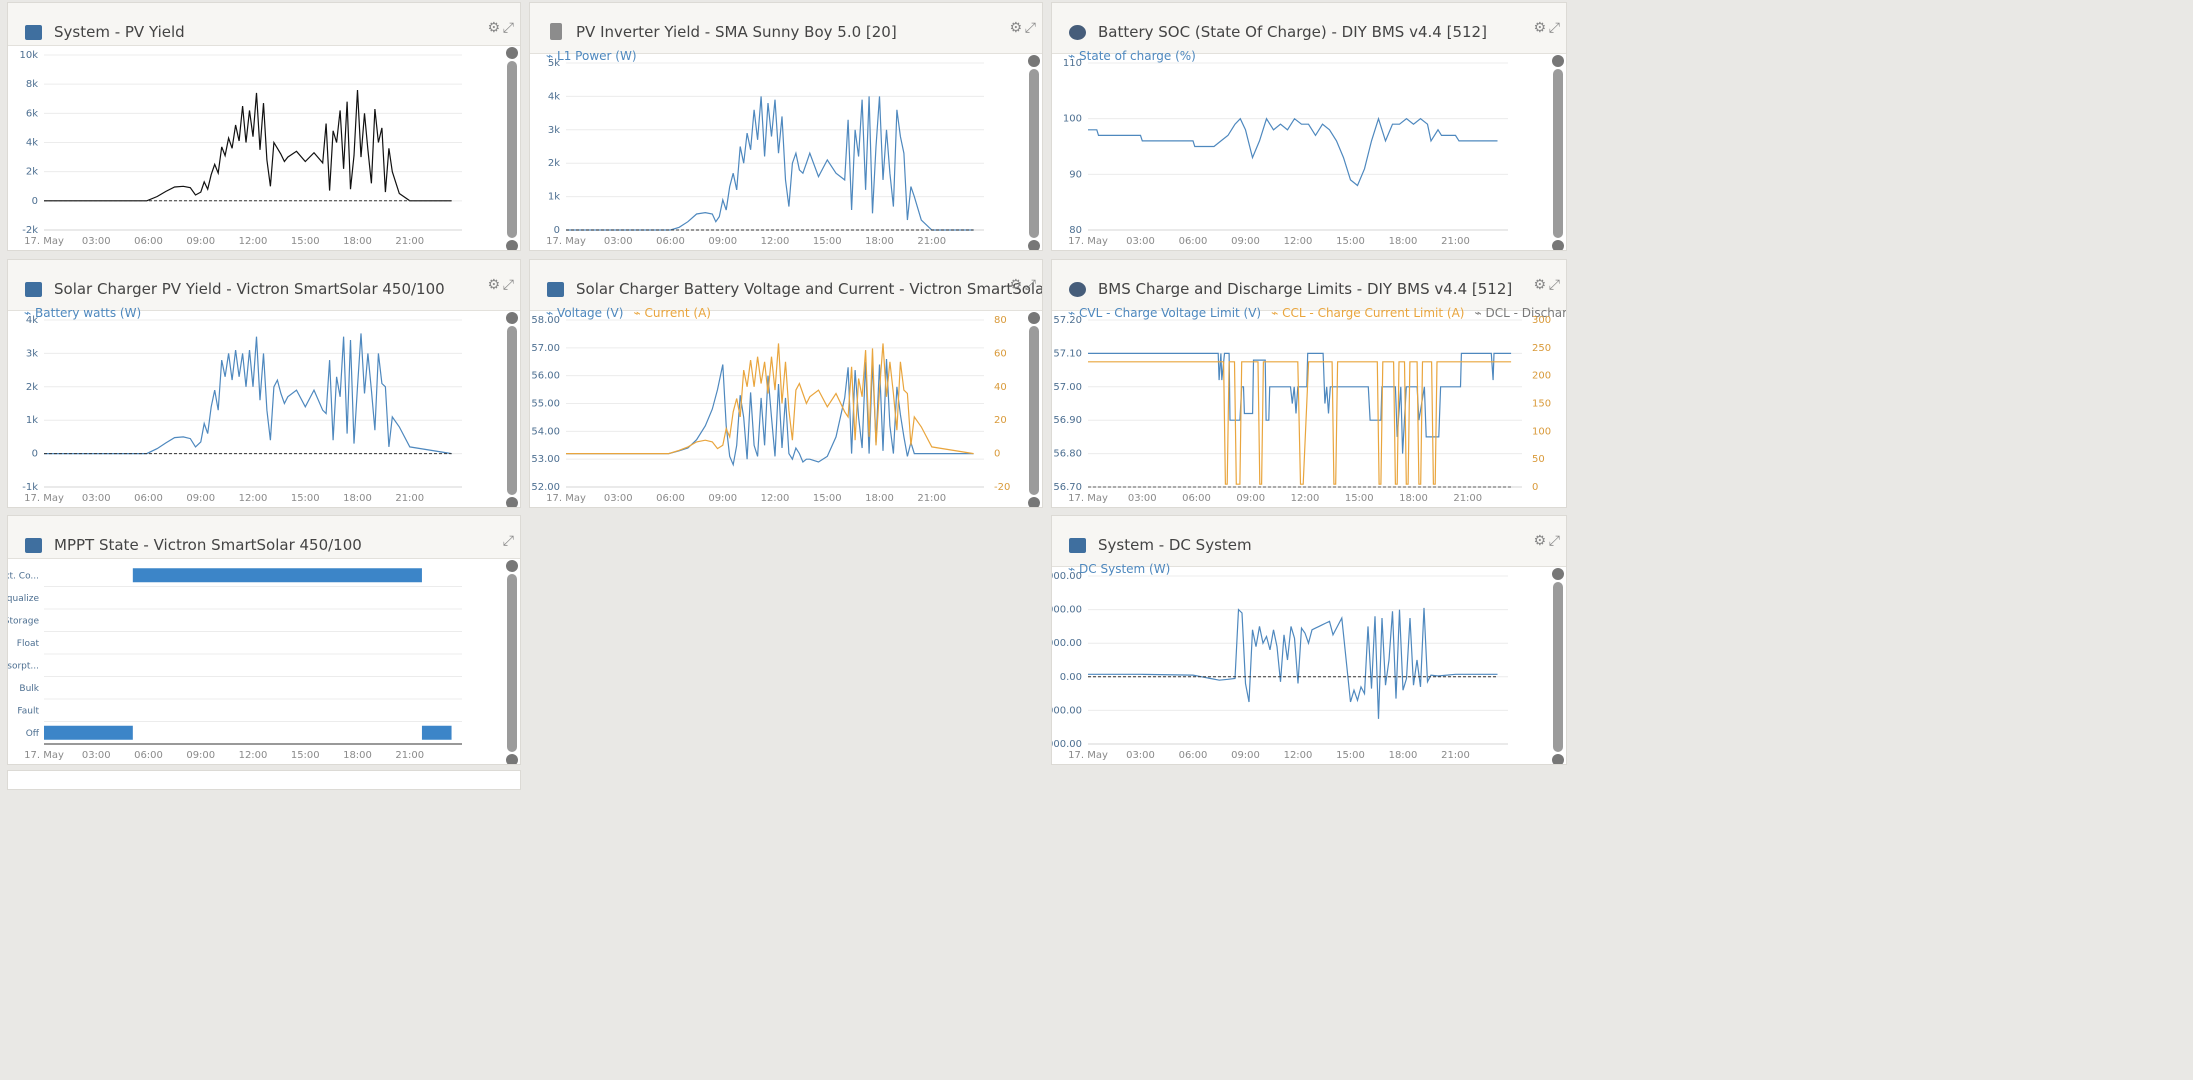  What do you see at coordinates (1067, 710) in the screenshot?
I see `y-tick-label: -2000.00` at bounding box center [1067, 710].